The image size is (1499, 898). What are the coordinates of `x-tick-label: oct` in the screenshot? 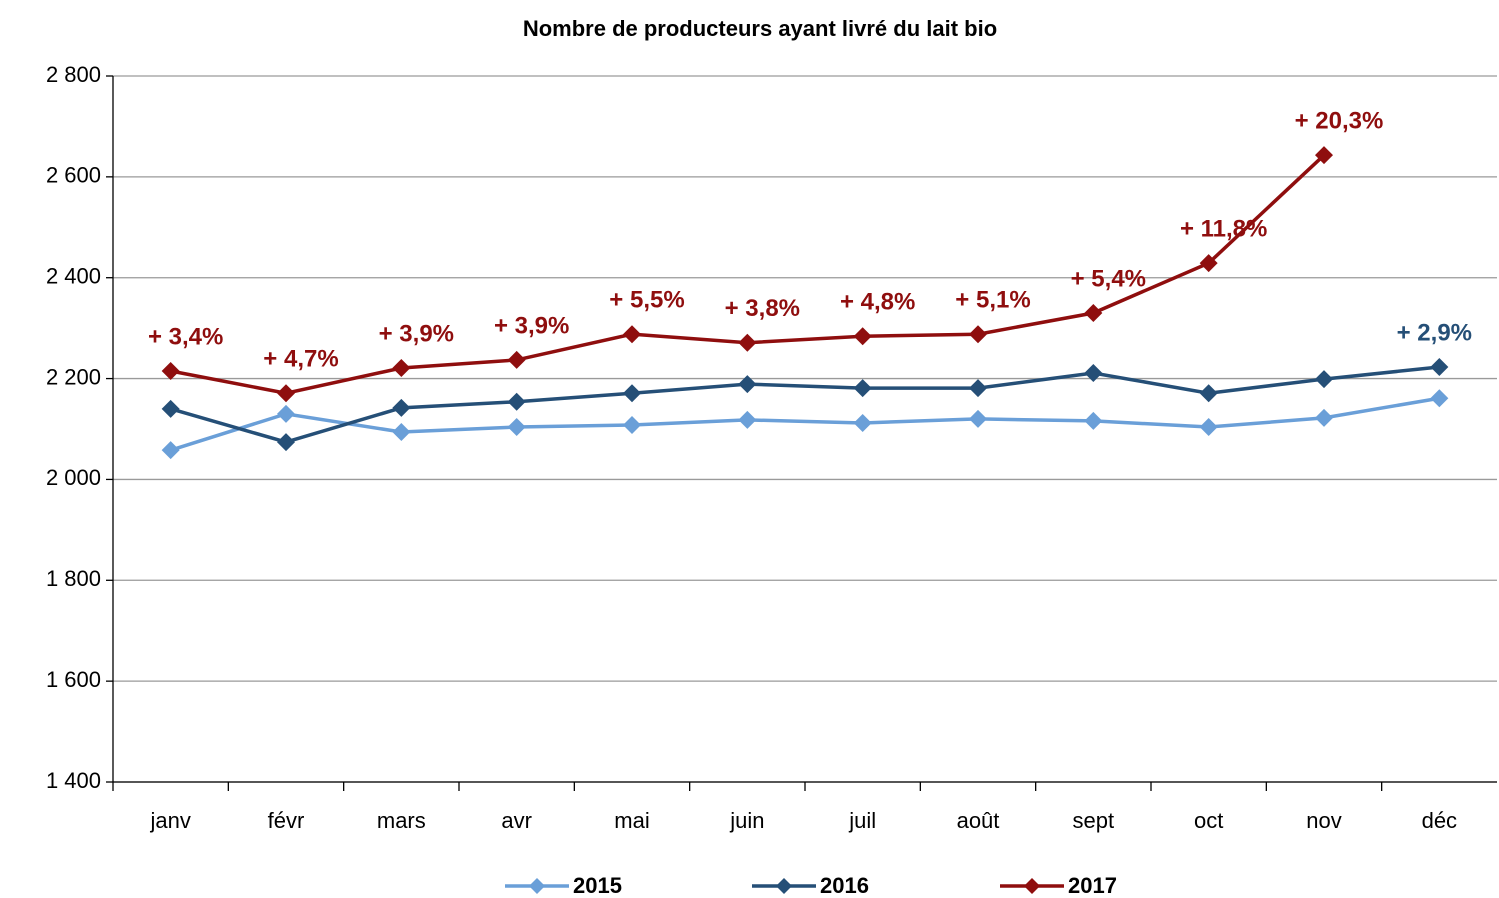 It's located at (1208, 820).